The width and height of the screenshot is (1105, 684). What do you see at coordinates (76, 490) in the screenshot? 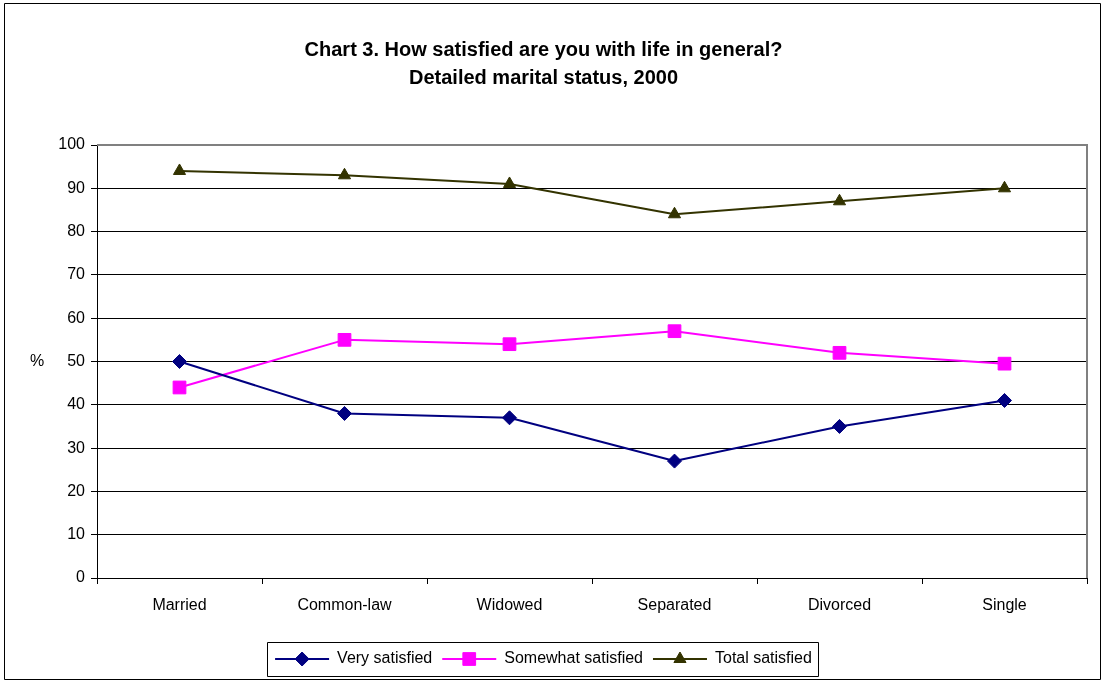
I see `y-tick-label: 20` at bounding box center [76, 490].